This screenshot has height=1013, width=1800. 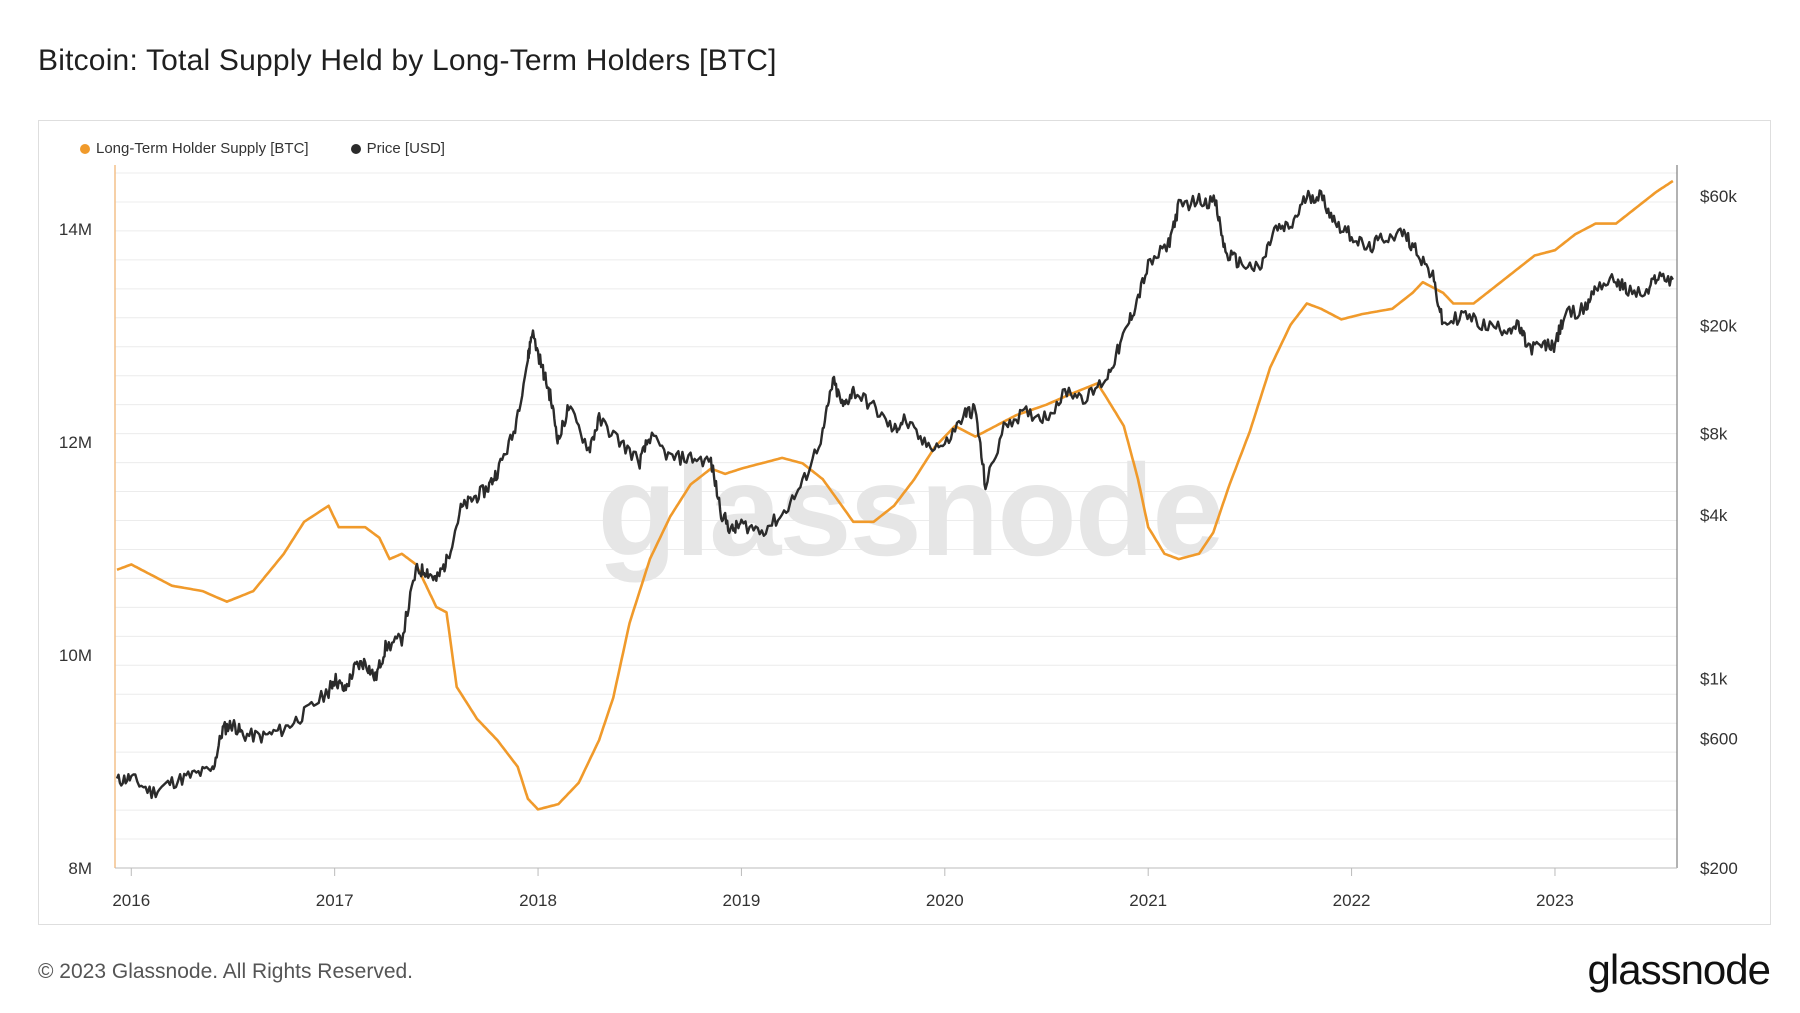 I want to click on copyright-footer: © 2023 Glassnode. All Rights Reserved., so click(x=226, y=971).